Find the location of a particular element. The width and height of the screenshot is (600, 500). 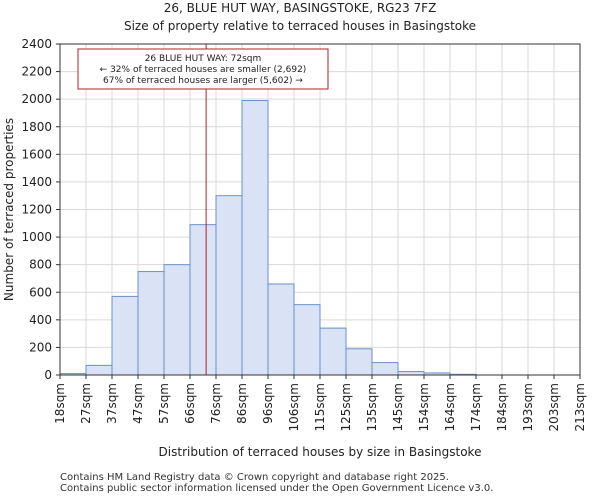

y-tick-label: 1000 is located at coordinates (36, 237).